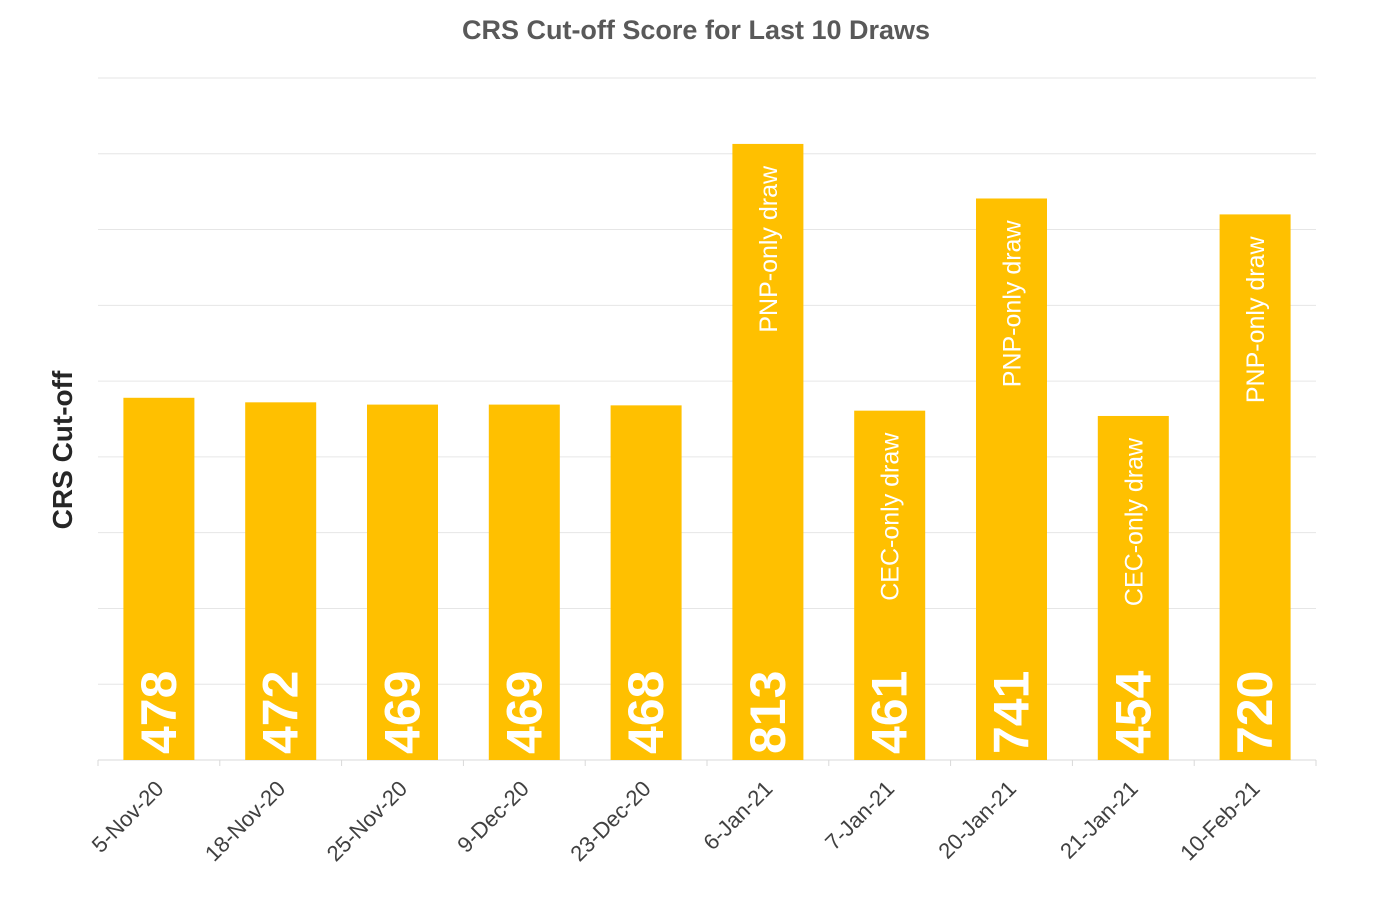  I want to click on bar-value-label: 478, so click(159, 712).